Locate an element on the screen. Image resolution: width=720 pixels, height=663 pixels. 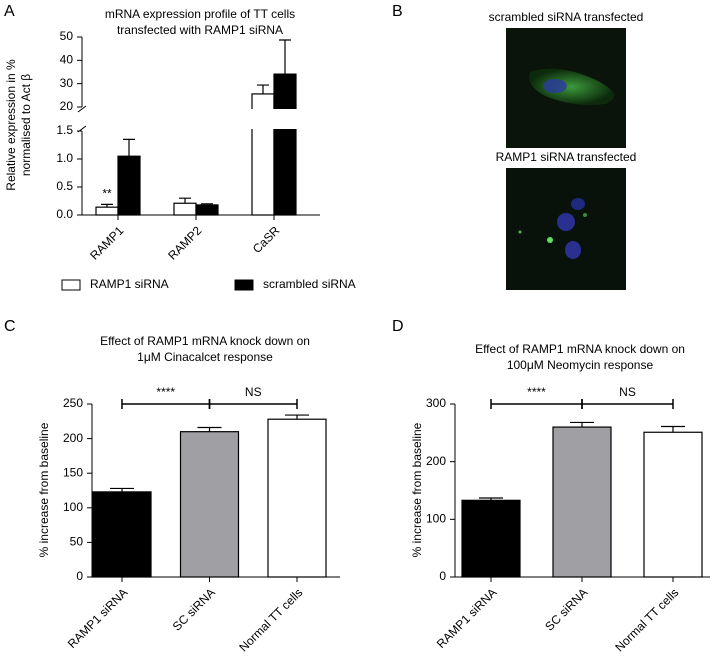
panel-label: C is located at coordinates (10, 326).